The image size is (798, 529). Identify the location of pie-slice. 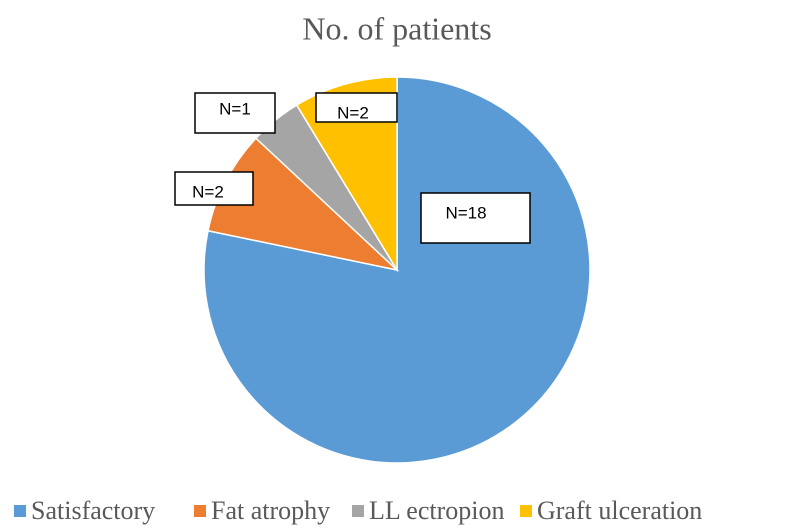
(346, 174).